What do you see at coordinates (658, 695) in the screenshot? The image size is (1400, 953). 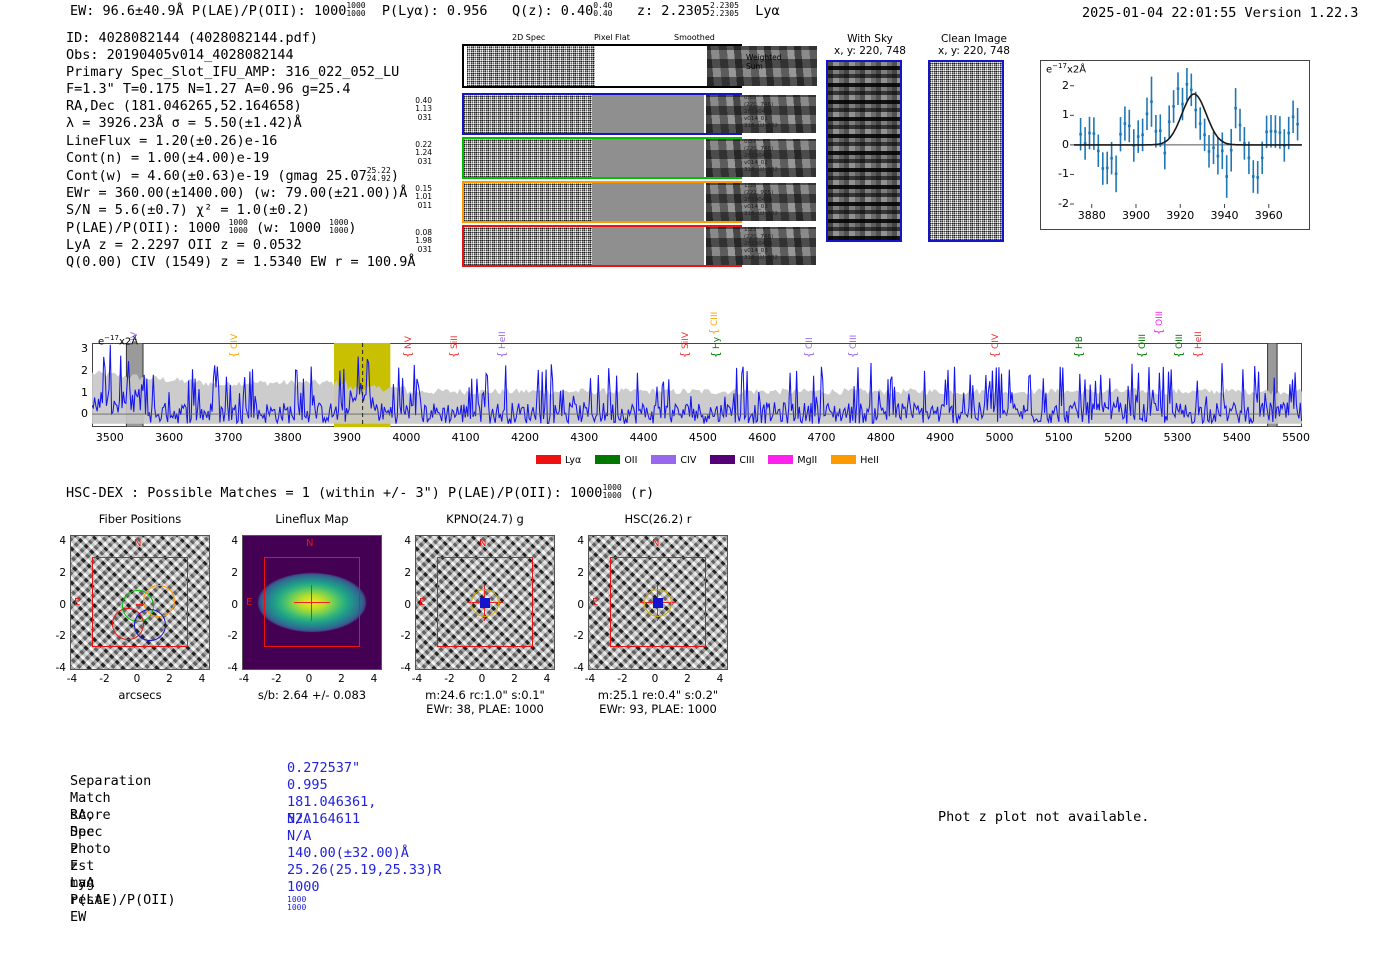 I see `panel-caption: m:25.1 re:0.4" s:0.2"` at bounding box center [658, 695].